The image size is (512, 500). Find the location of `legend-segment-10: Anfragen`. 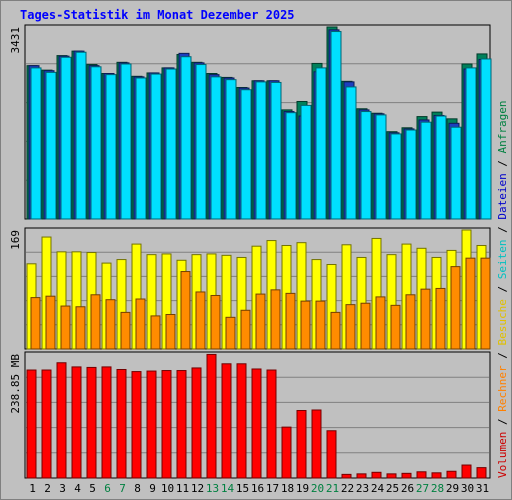

legend-segment-10: Anfragen is located at coordinates (502, 126).